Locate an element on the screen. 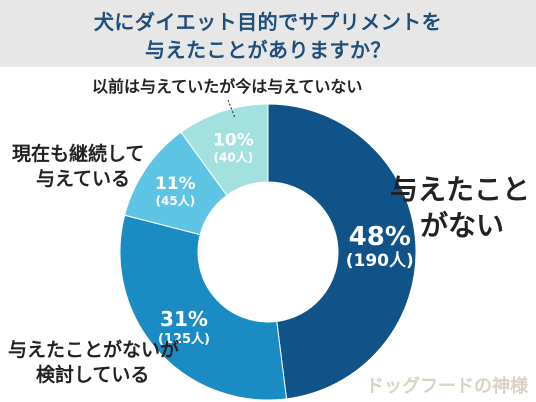 This screenshot has width=536, height=402. chart-title-line-1: 犬にダイエット目的でサプリメントを is located at coordinates (268, 22).